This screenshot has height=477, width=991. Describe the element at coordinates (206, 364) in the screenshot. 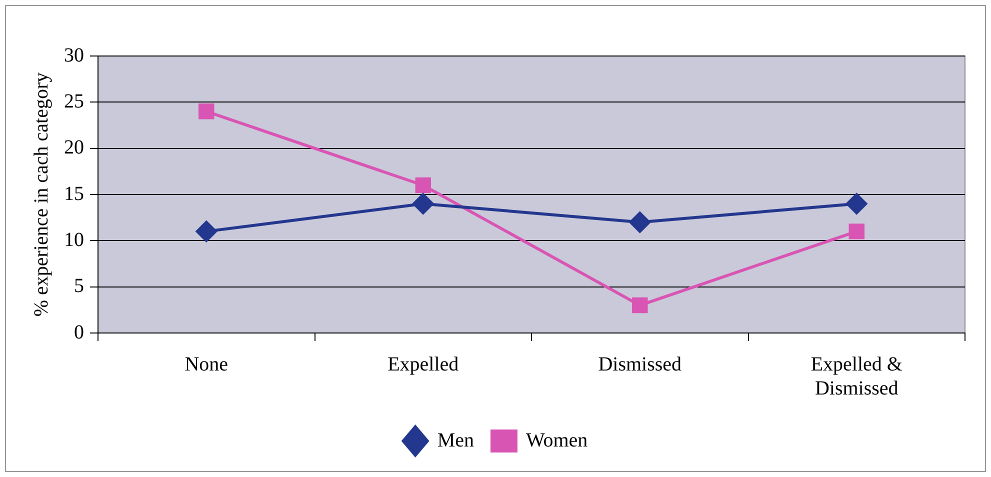

I see `x-tick-label: None` at that location.